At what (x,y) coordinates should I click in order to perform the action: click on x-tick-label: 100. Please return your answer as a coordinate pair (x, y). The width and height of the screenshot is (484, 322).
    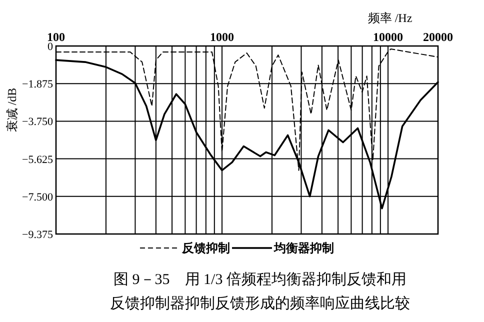
    Looking at the image, I should click on (56, 37).